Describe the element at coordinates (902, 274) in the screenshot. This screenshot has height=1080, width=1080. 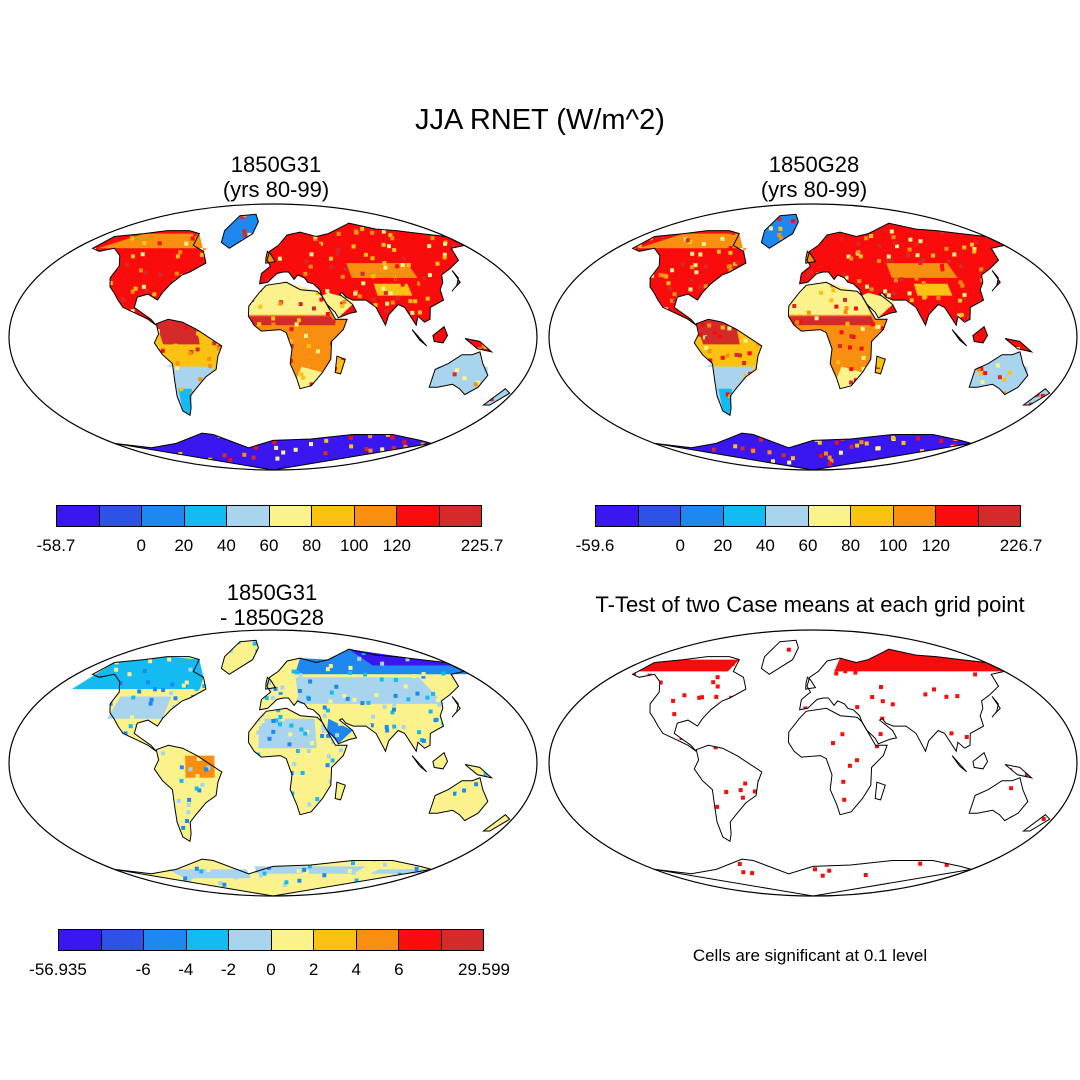
I see `coastline` at that location.